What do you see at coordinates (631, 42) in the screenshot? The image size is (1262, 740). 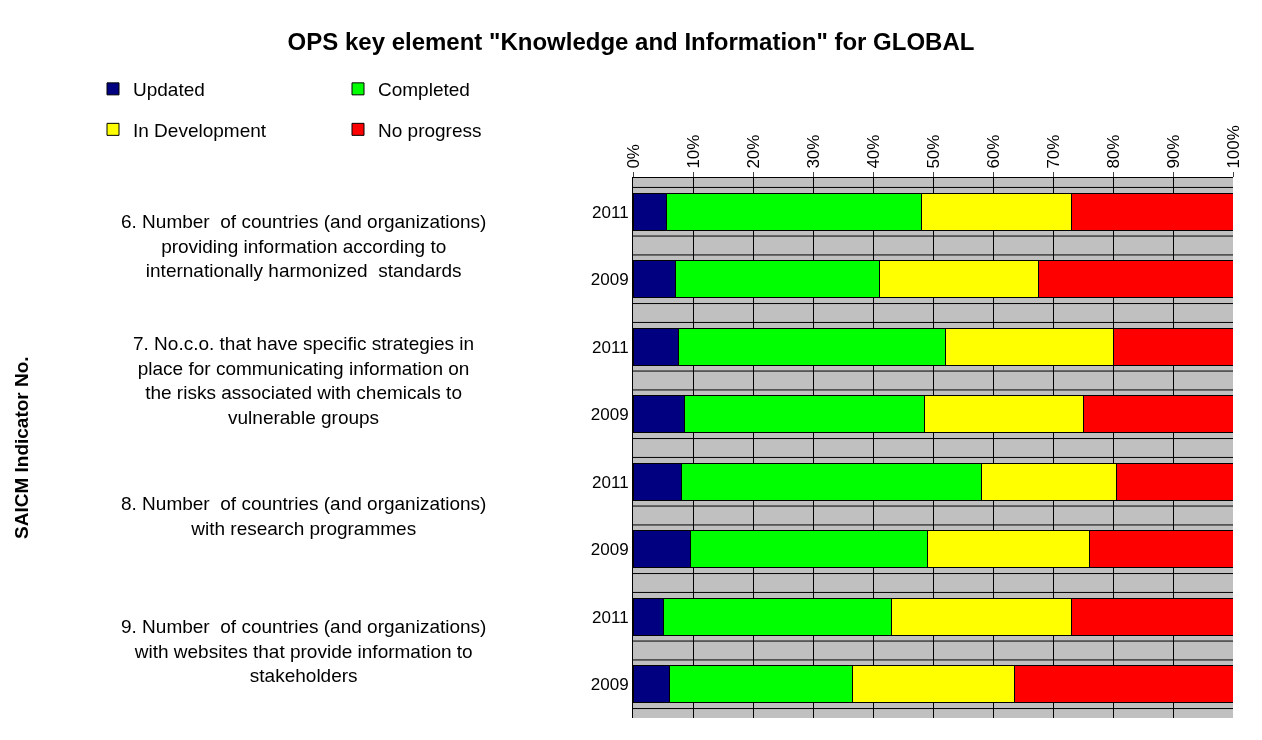 I see `chart-title: OPS key element "Knowledge and Information" for GLOBAL` at bounding box center [631, 42].